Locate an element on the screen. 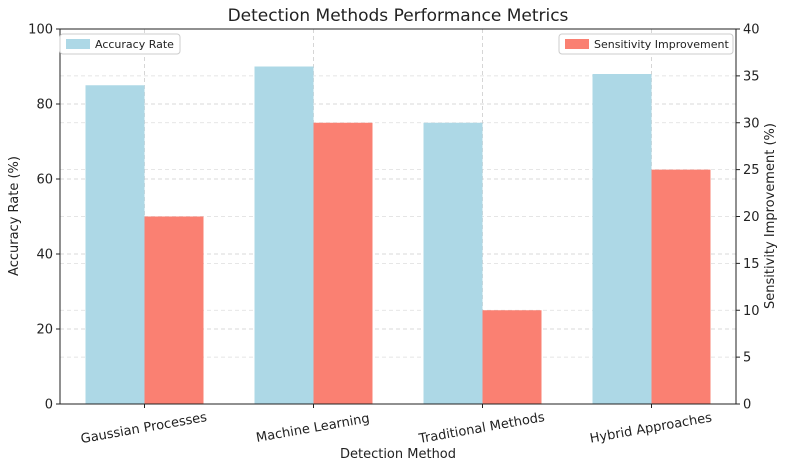  right-tick-label-3: 15 is located at coordinates (751, 264).